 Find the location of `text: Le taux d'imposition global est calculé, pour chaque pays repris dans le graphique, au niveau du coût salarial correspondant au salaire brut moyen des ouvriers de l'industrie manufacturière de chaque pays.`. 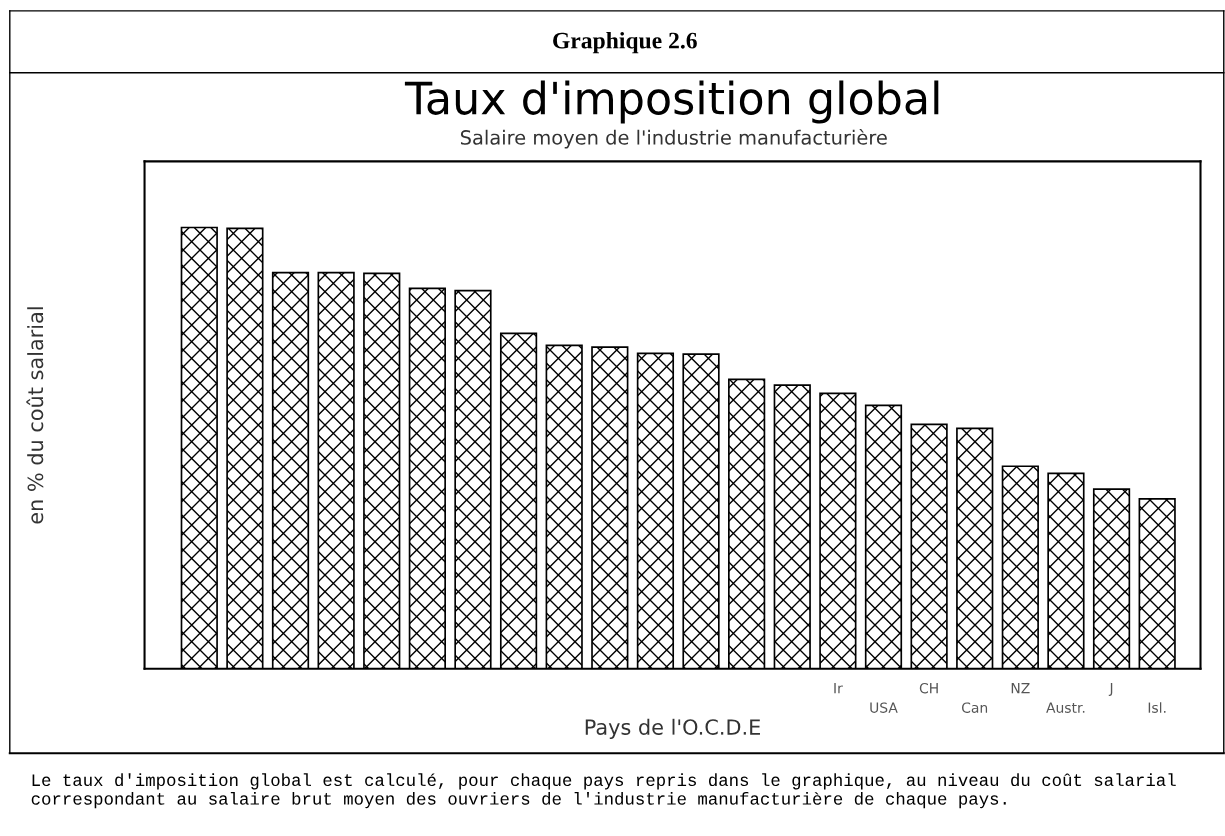

text: Le taux d'imposition global est calculé, pour chaque pays repris dans le graphique, au niveau du coût salarial correspondant au salaire brut moyen des ouvriers de l'industrie manufacturière de chaque pays. is located at coordinates (603, 791).